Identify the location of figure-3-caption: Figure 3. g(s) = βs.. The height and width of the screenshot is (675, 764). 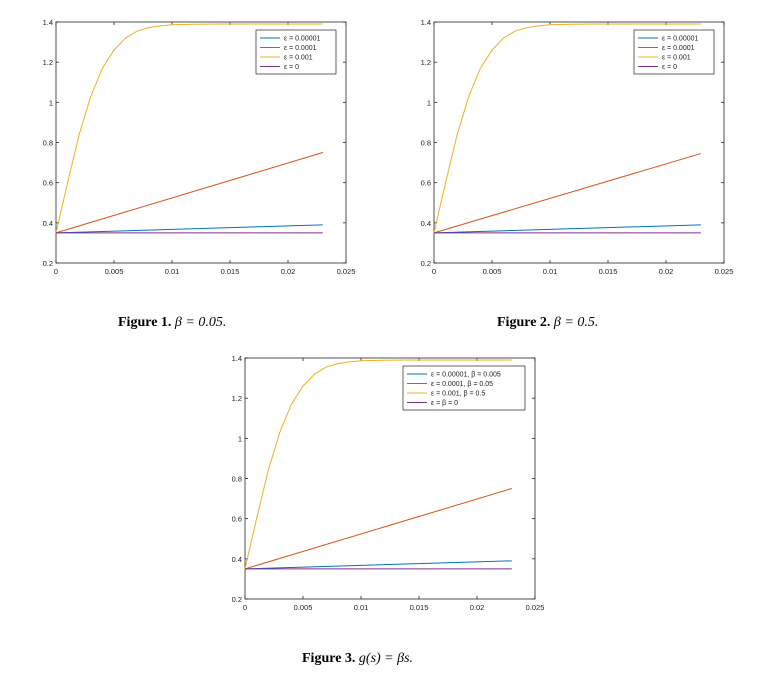
(357, 659).